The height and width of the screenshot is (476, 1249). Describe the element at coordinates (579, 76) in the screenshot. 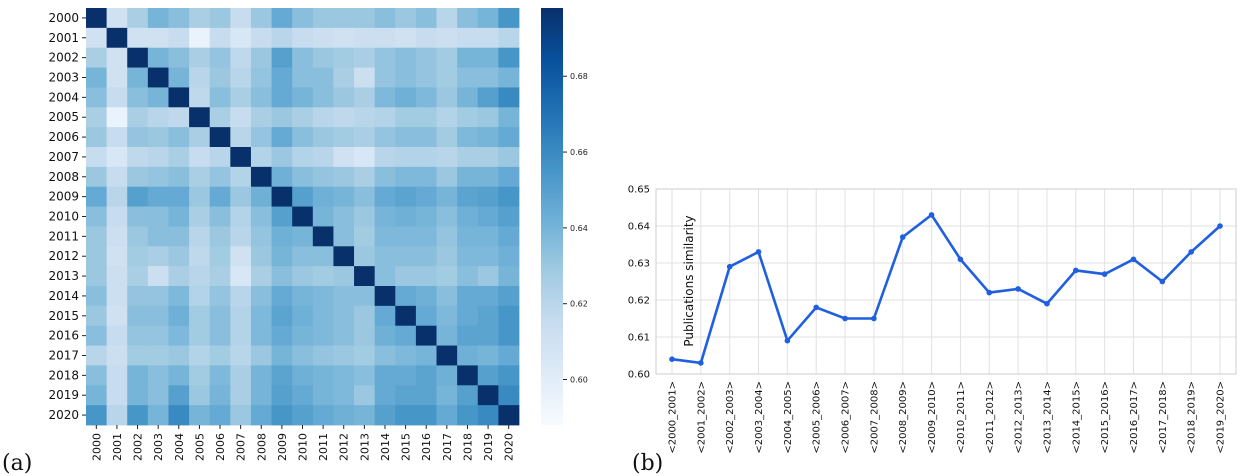

I see `colorbar-tick-label: 0.68` at that location.